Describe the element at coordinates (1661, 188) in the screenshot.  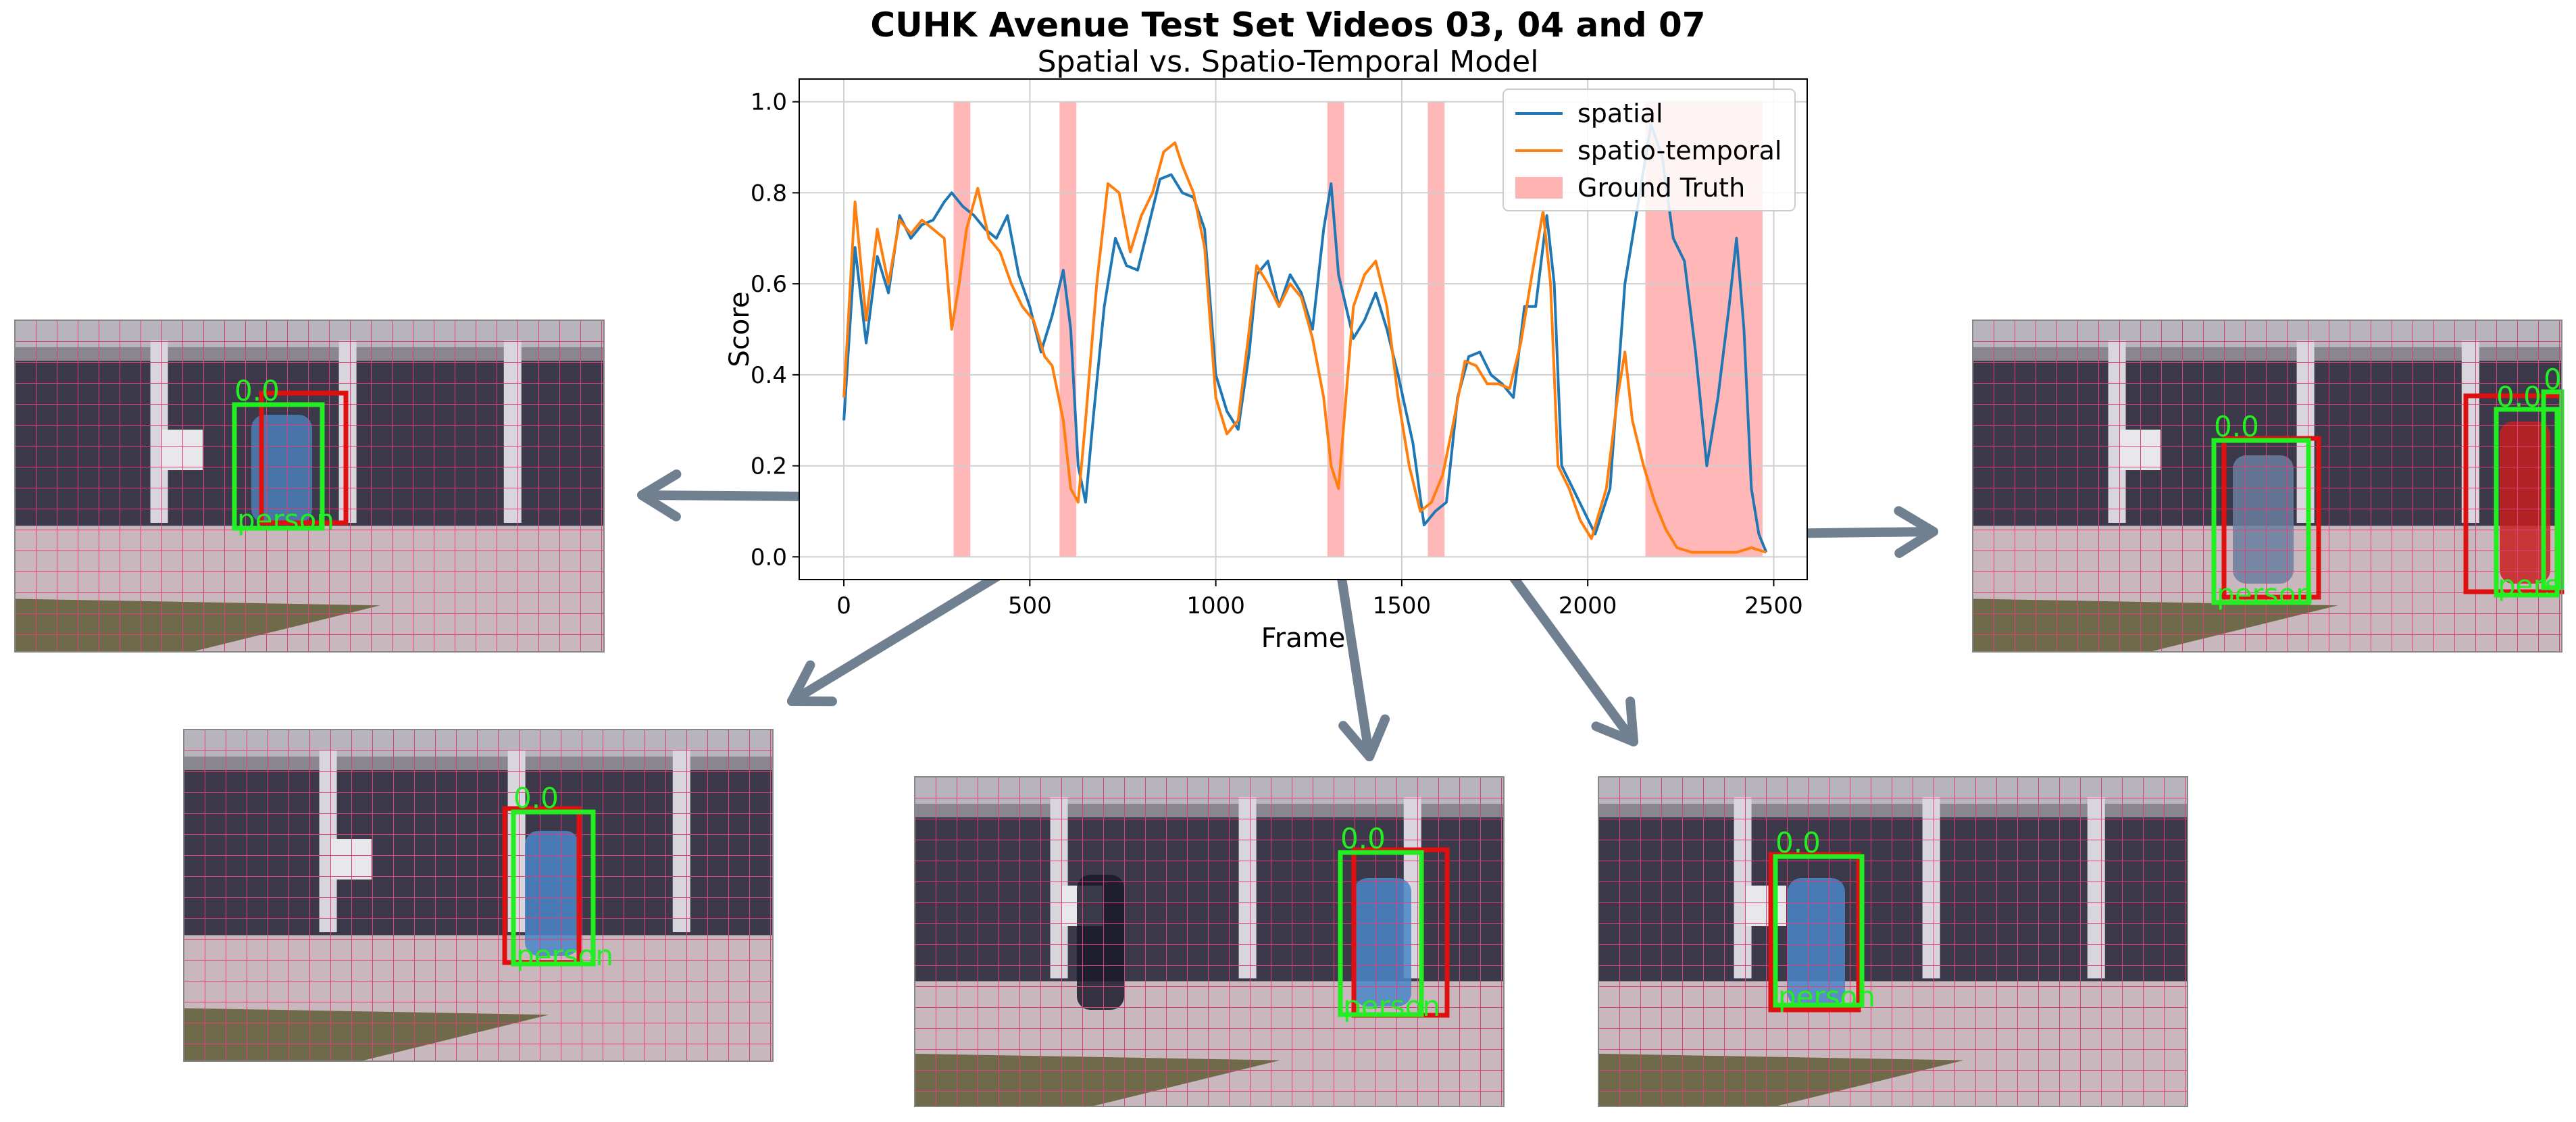
I see `legend-label-3: Ground Truth` at that location.